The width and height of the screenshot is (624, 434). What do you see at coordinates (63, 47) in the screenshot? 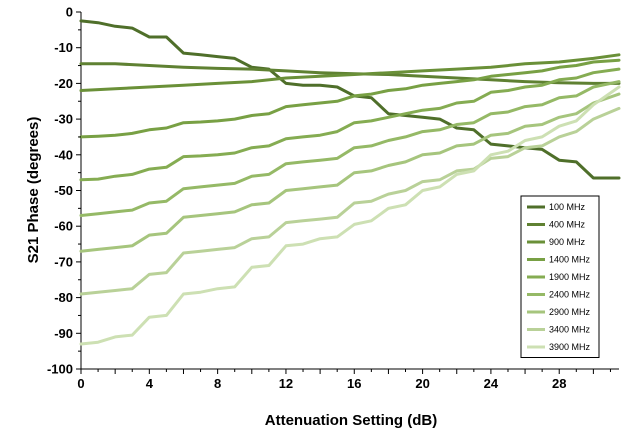
I see `y-tick-label: -10` at bounding box center [63, 47].